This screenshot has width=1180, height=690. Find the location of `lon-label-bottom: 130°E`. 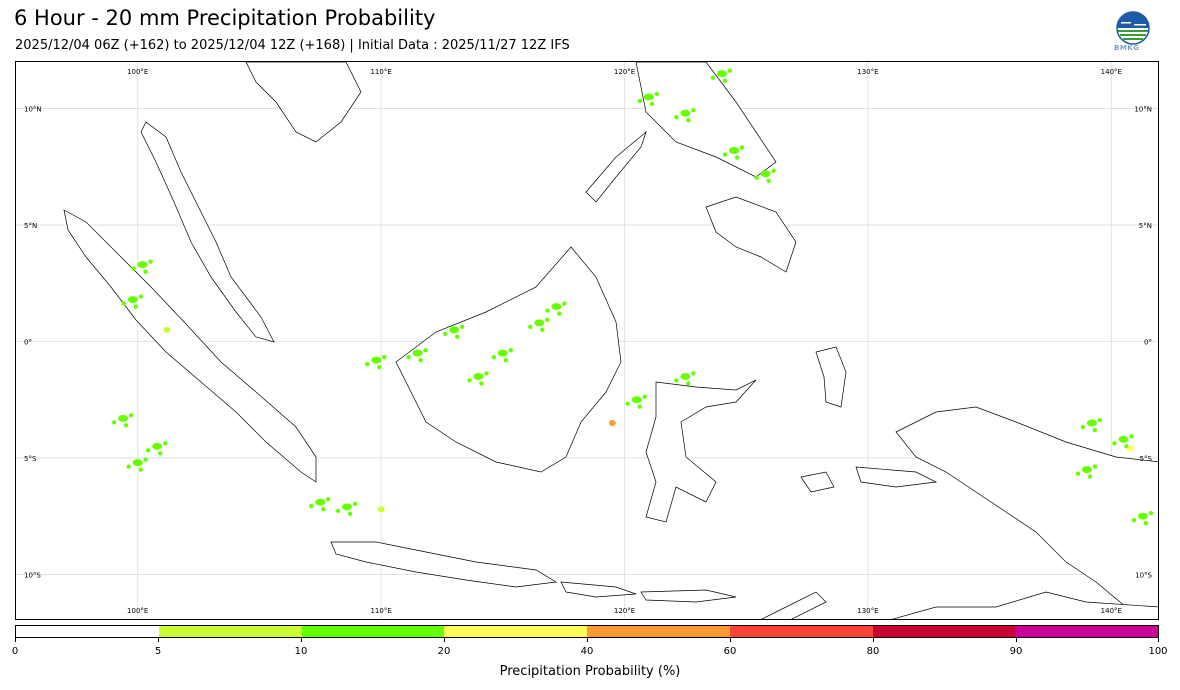

lon-label-bottom: 130°E is located at coordinates (867, 611).